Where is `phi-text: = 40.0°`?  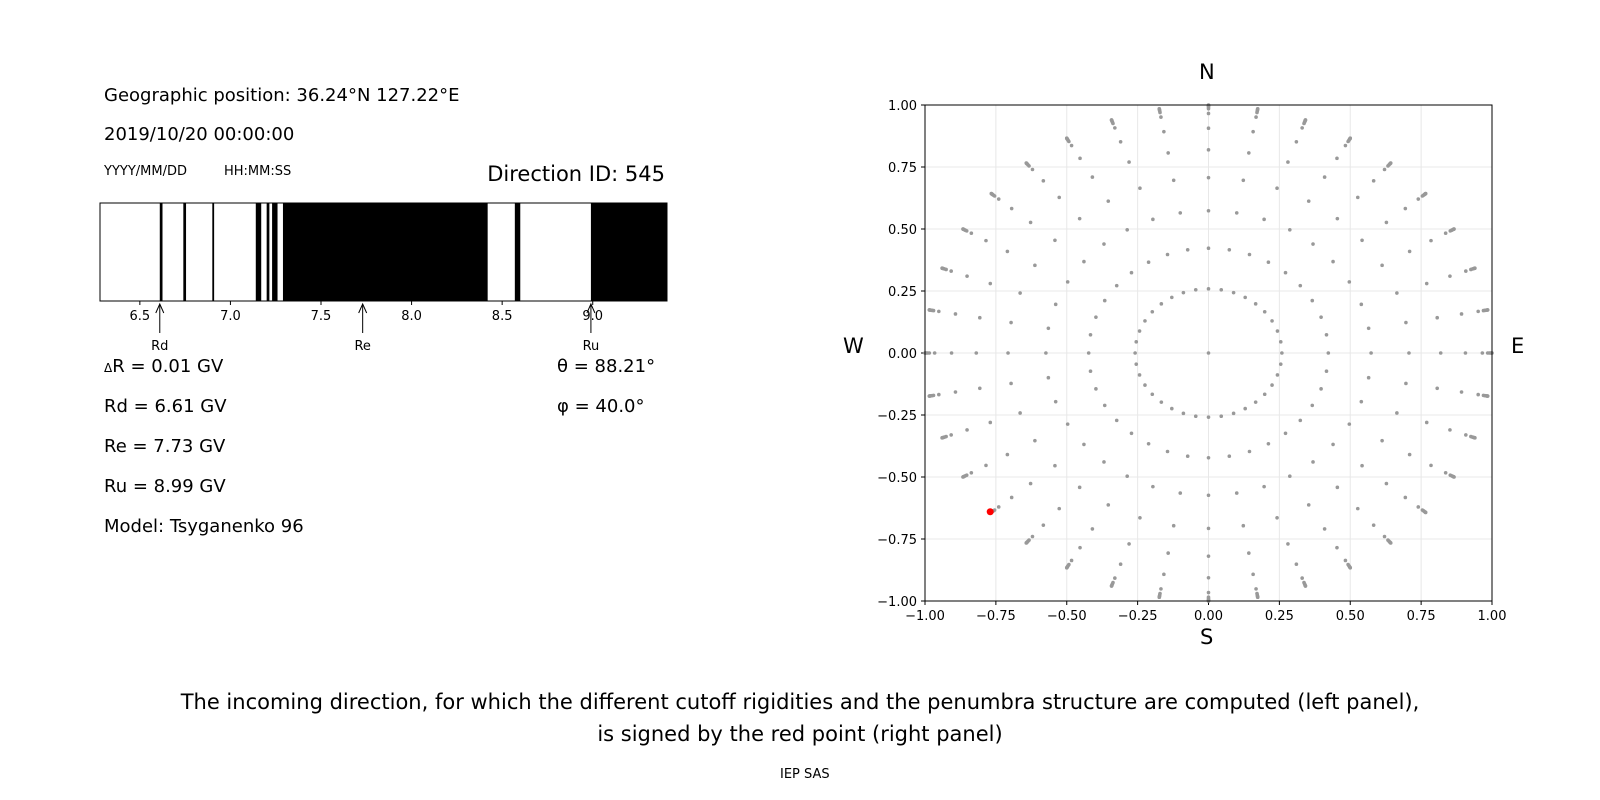 phi-text: = 40.0° is located at coordinates (609, 406).